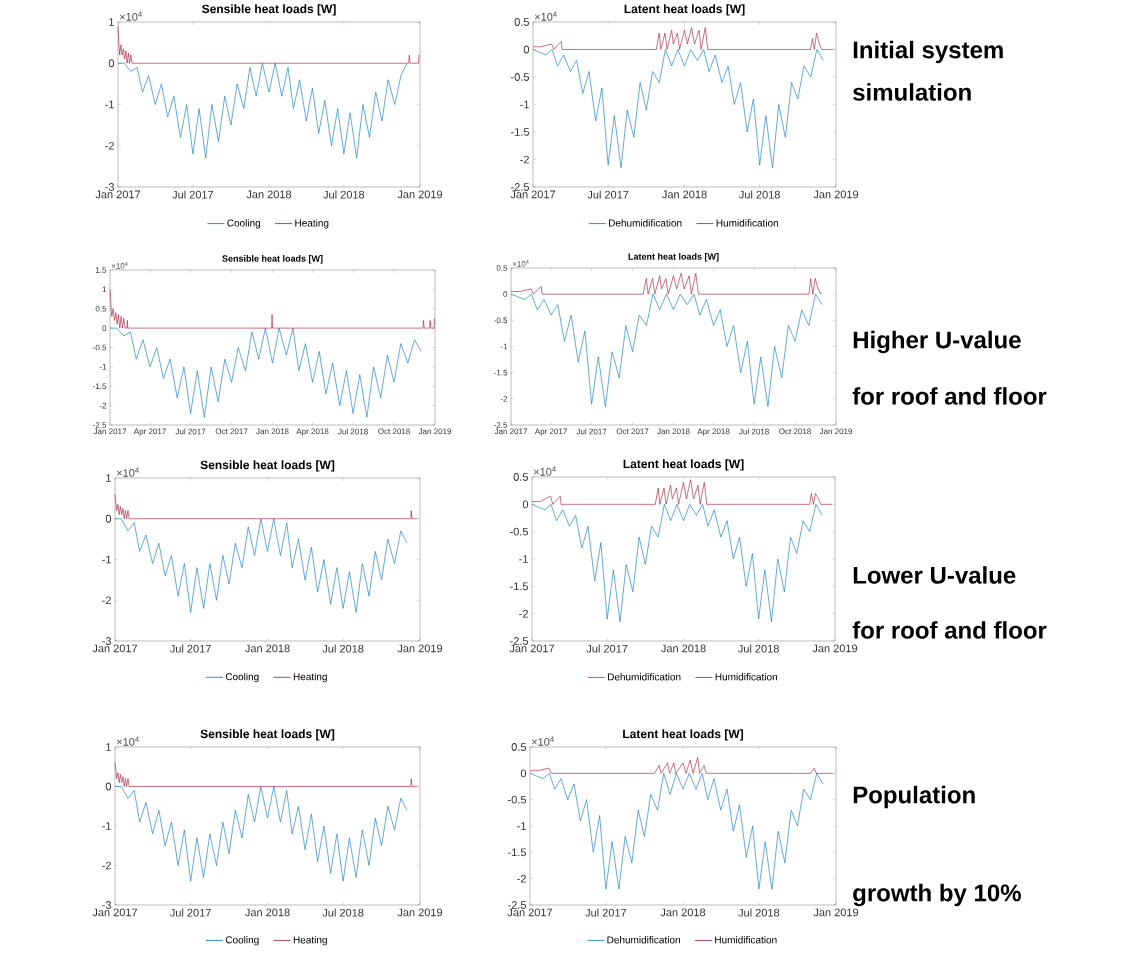 This screenshot has height=977, width=1140. Describe the element at coordinates (244, 224) in the screenshot. I see `legend-label: Cooling` at that location.